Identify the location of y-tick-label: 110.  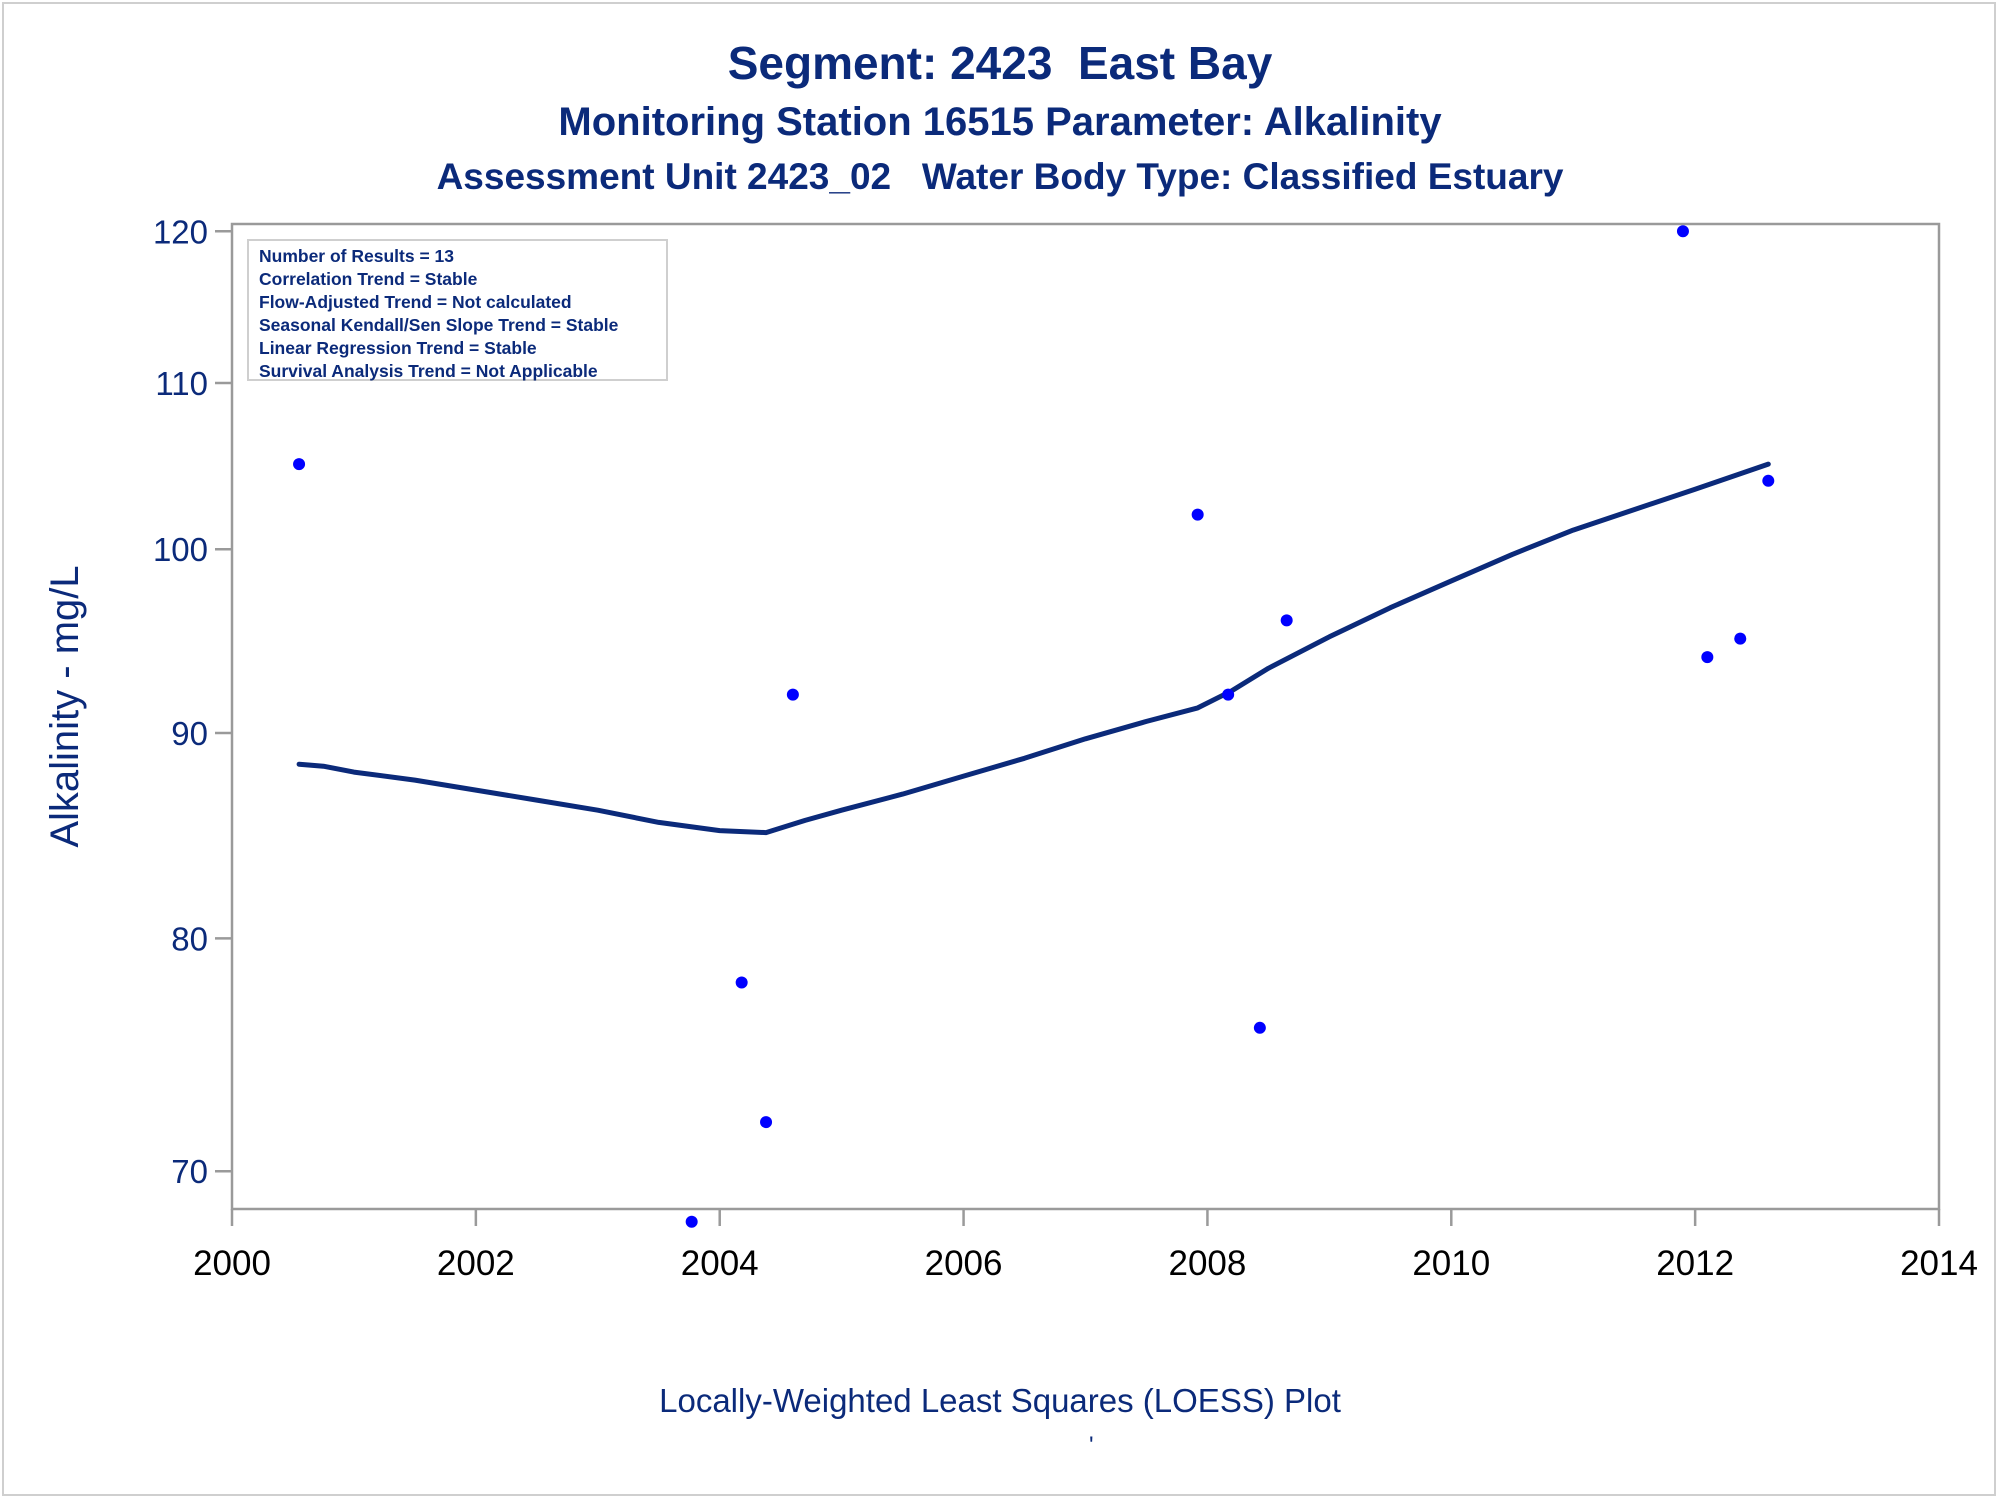
(181, 383).